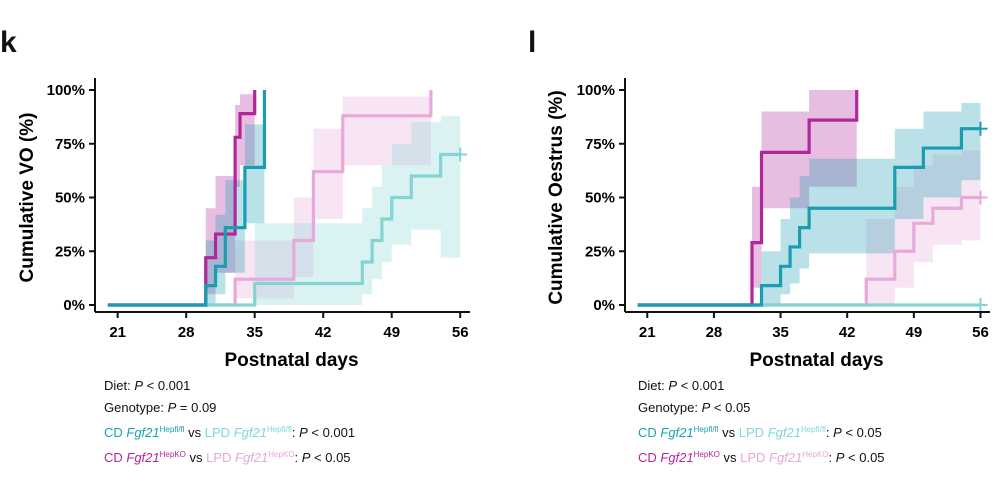 This screenshot has height=486, width=1000. Describe the element at coordinates (8, 42) in the screenshot. I see `panel-letter-k: k` at that location.